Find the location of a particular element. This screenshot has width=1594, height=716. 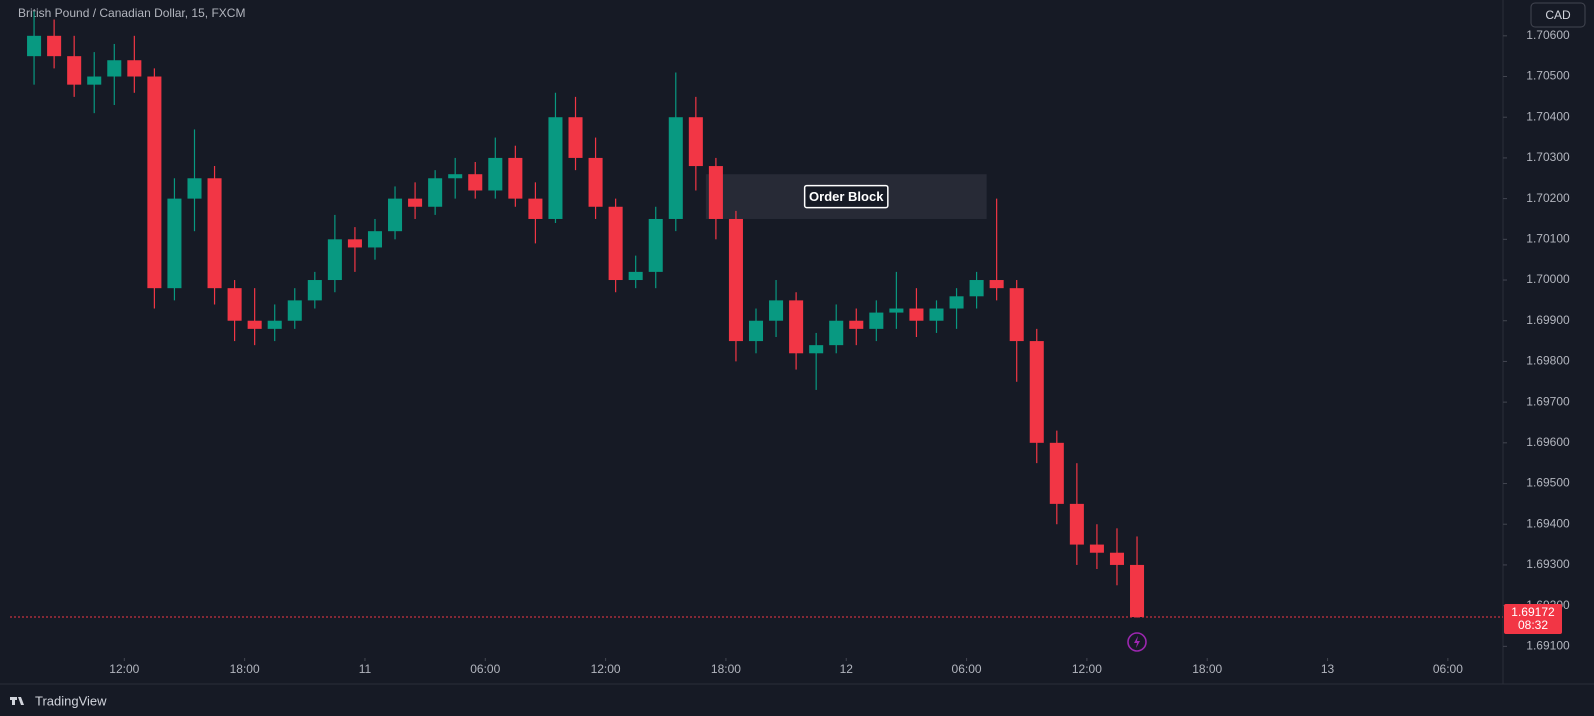

brand-name: TradingView is located at coordinates (71, 700).